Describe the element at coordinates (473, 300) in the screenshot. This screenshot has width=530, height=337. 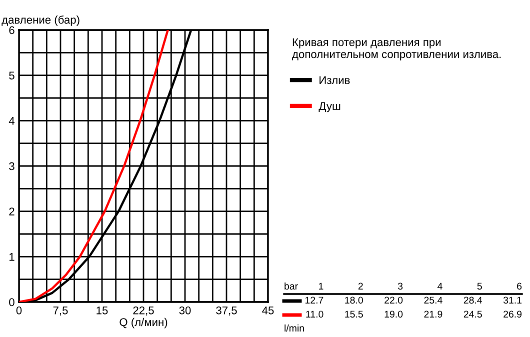
I see `text: 28.4` at that location.